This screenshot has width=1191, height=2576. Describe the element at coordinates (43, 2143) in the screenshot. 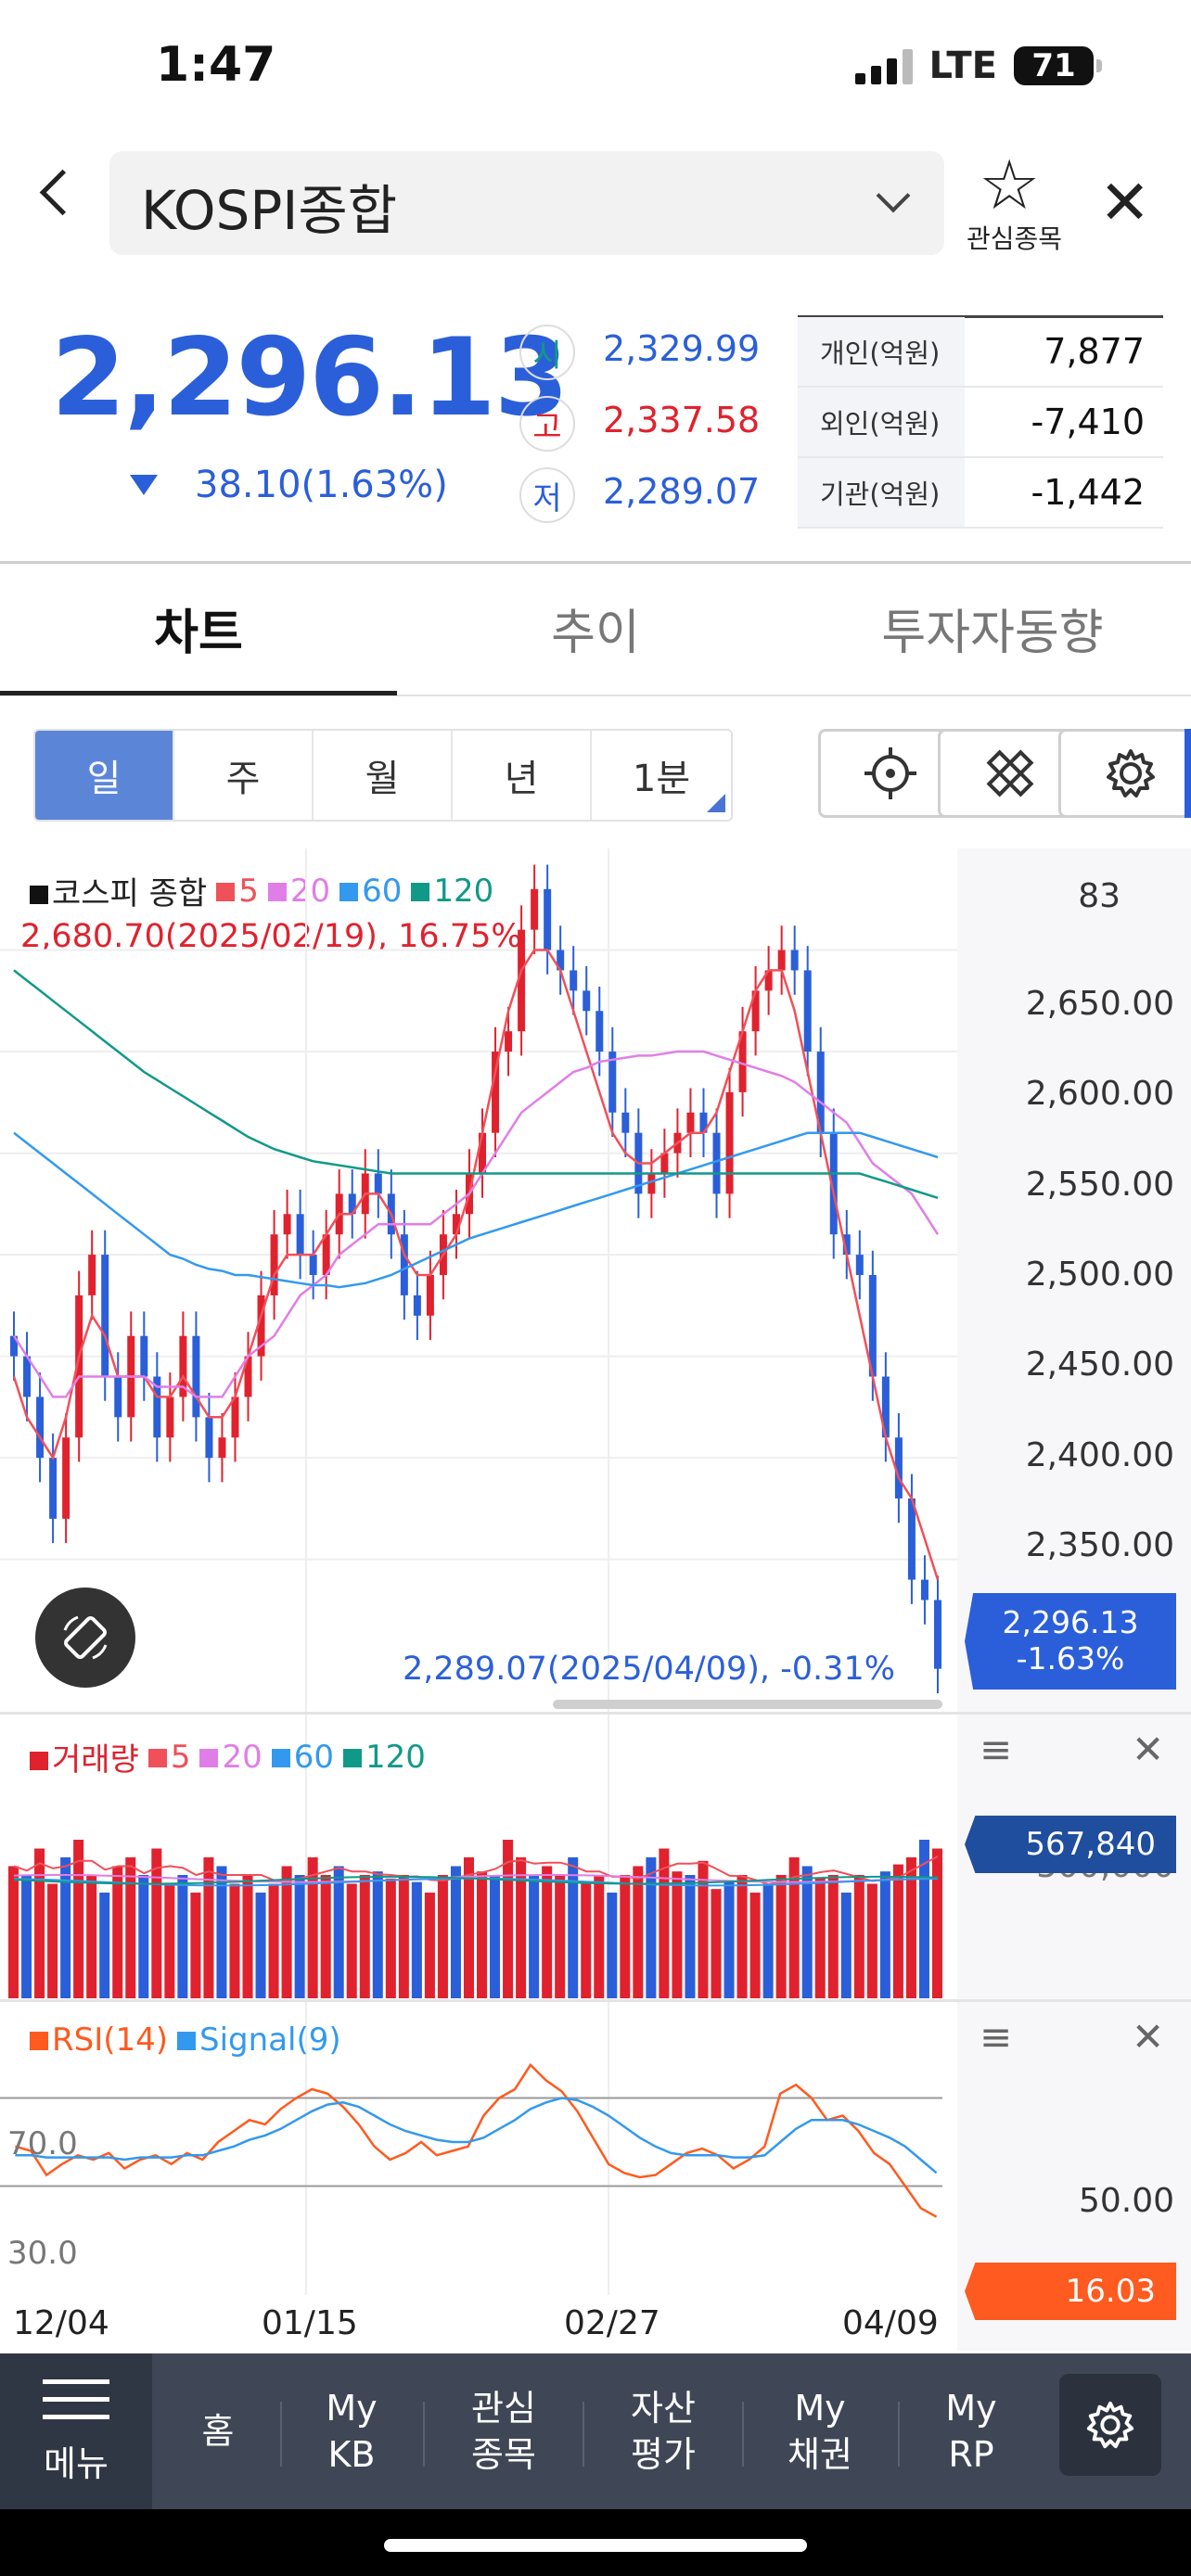

I see `rsi-level-70: 70.0` at that location.